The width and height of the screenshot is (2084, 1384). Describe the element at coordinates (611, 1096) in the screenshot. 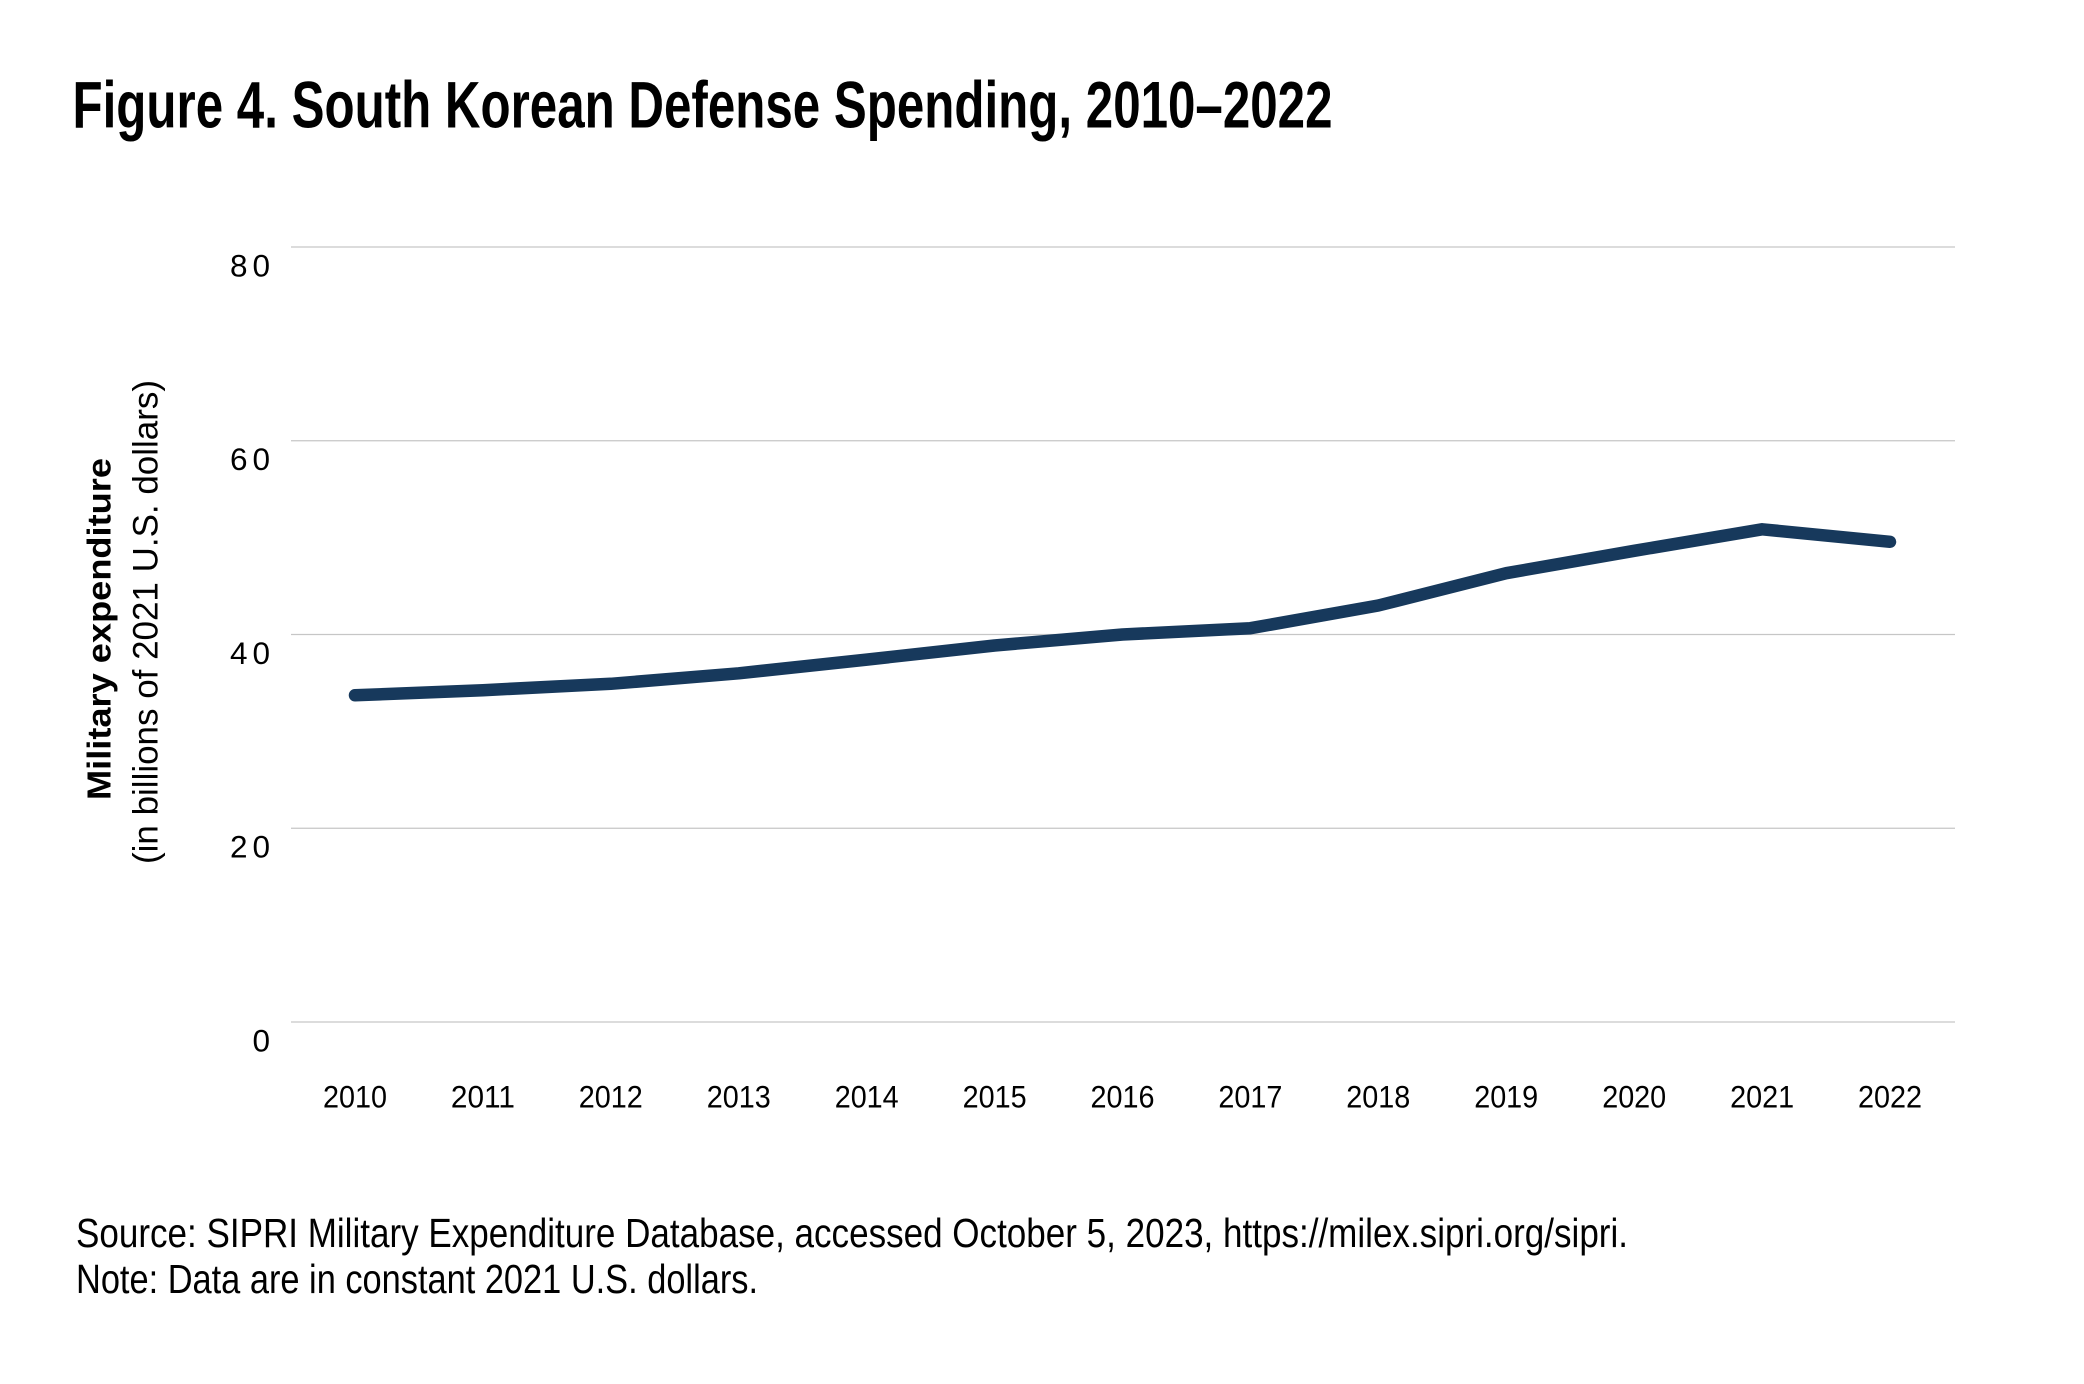

I see `svg-text: 2012` at that location.